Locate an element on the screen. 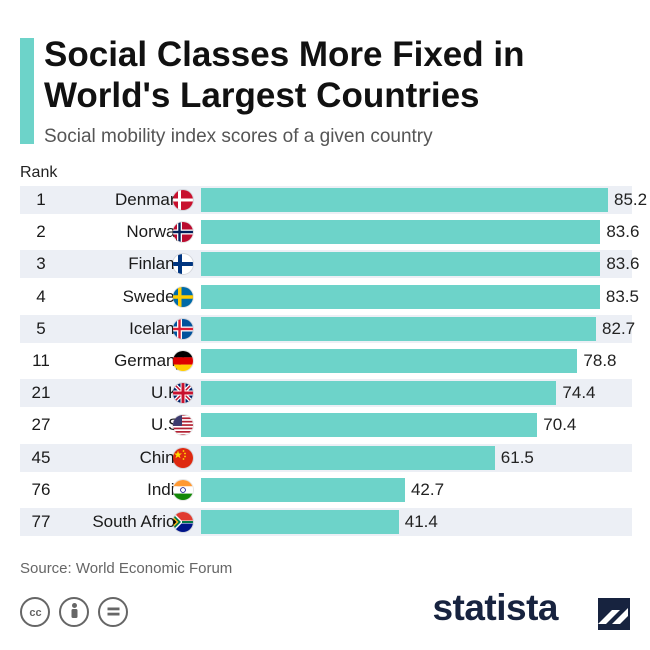 The image size is (650, 650). by-icon is located at coordinates (74, 612).